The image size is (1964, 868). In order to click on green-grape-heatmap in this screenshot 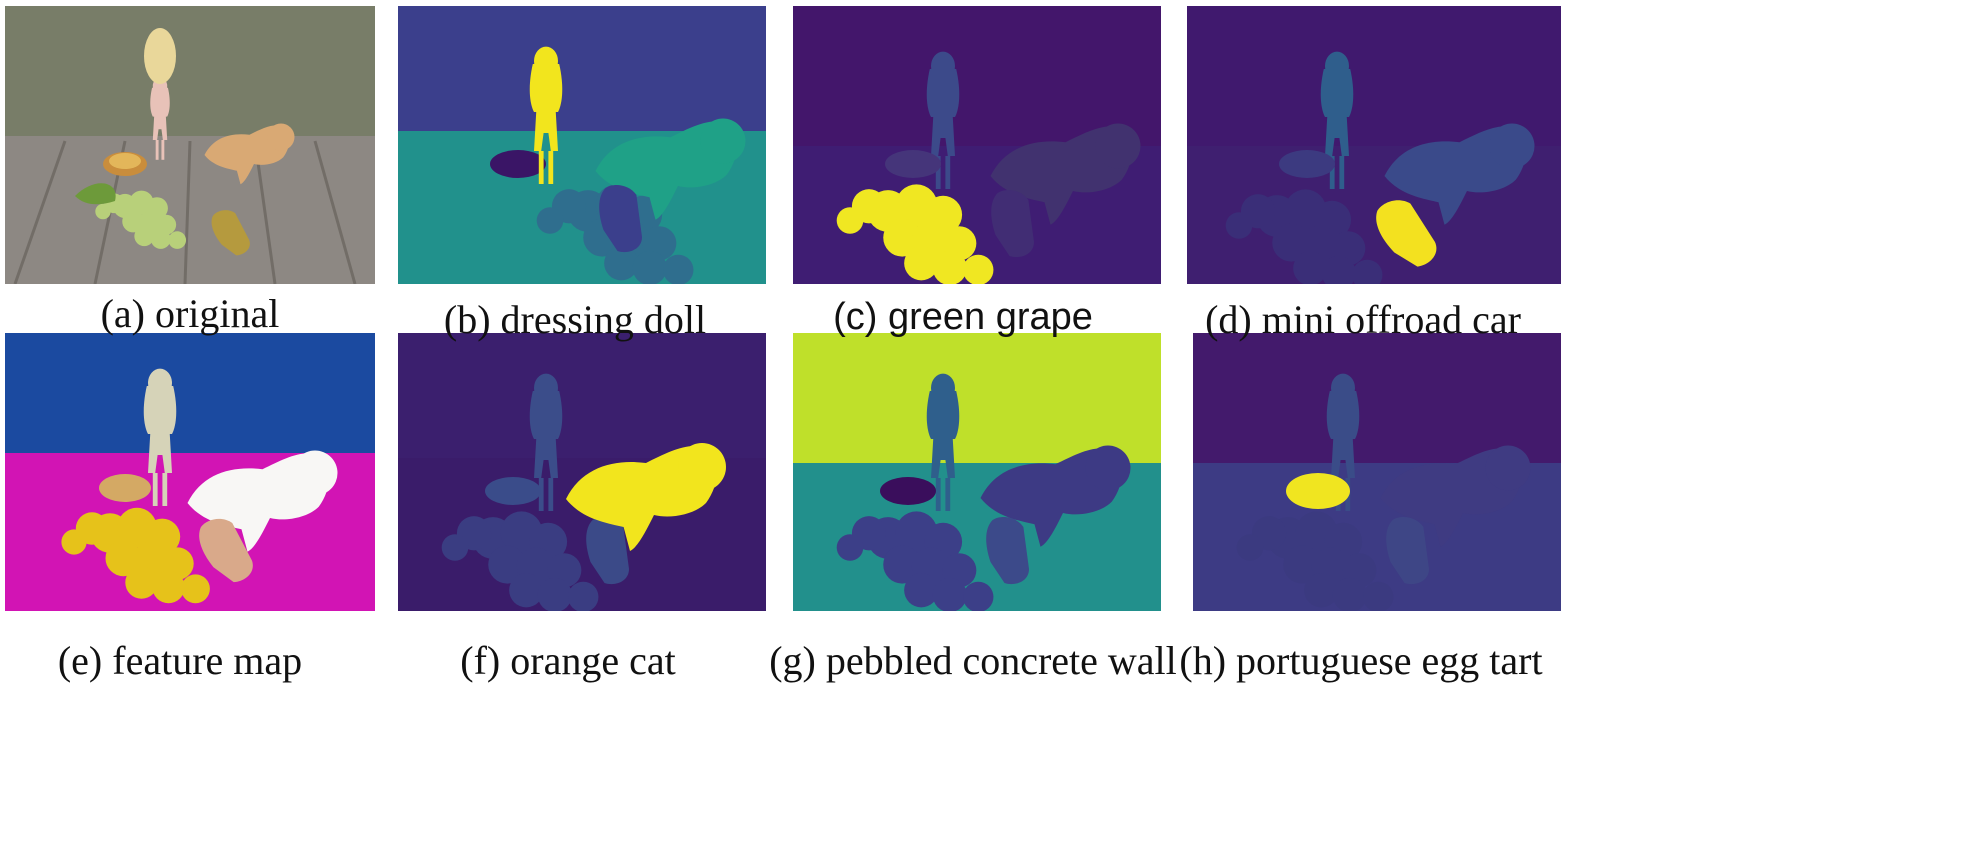, I will do `click(977, 145)`.